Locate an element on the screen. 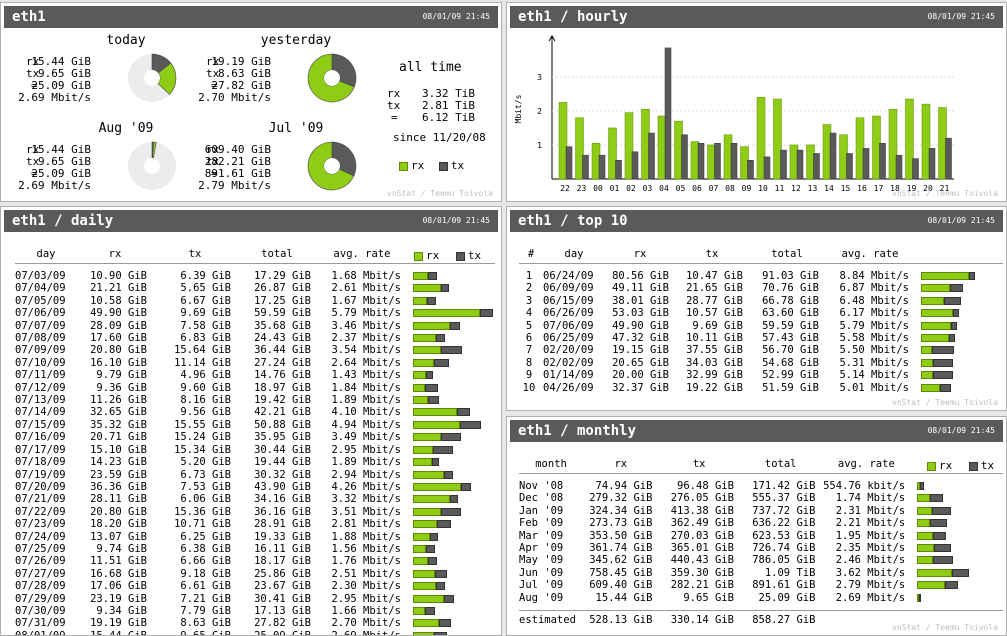 The width and height of the screenshot is (1007, 636). table-cell: 1.84 Mbit/s is located at coordinates (366, 387).